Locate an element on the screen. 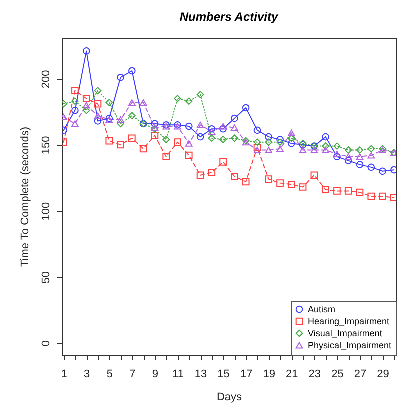 Image resolution: width=403 pixels, height=410 pixels. x-tick-label: 21 is located at coordinates (292, 374).